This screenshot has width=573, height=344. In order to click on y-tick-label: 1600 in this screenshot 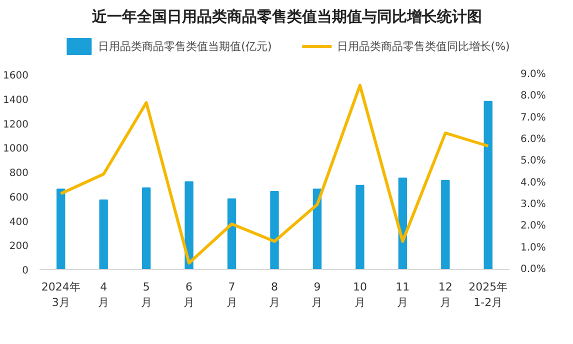, I will do `click(16, 76)`.